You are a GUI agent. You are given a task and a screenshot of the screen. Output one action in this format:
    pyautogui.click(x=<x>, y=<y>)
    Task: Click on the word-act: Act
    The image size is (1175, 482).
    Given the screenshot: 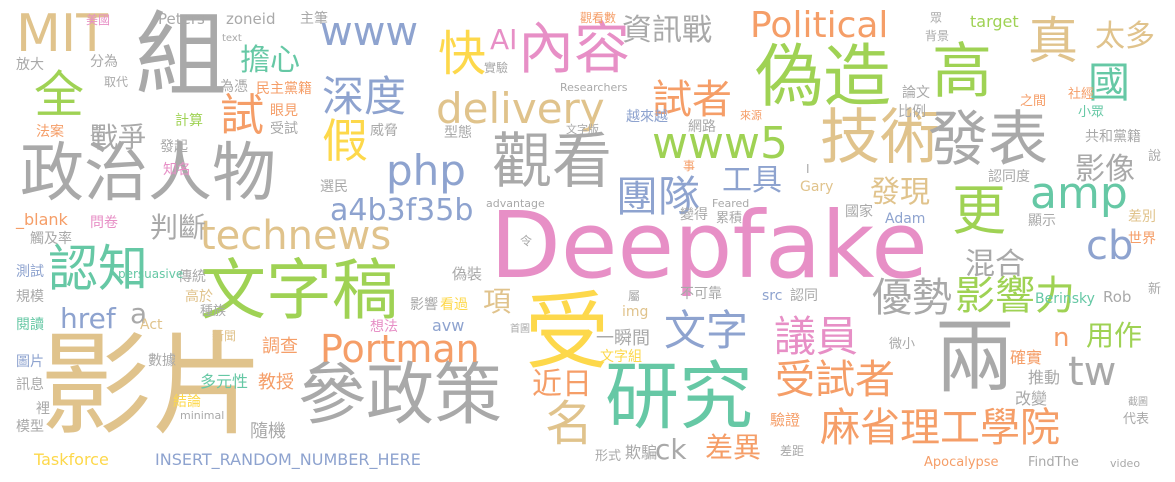 What is the action you would take?
    pyautogui.click(x=151, y=325)
    